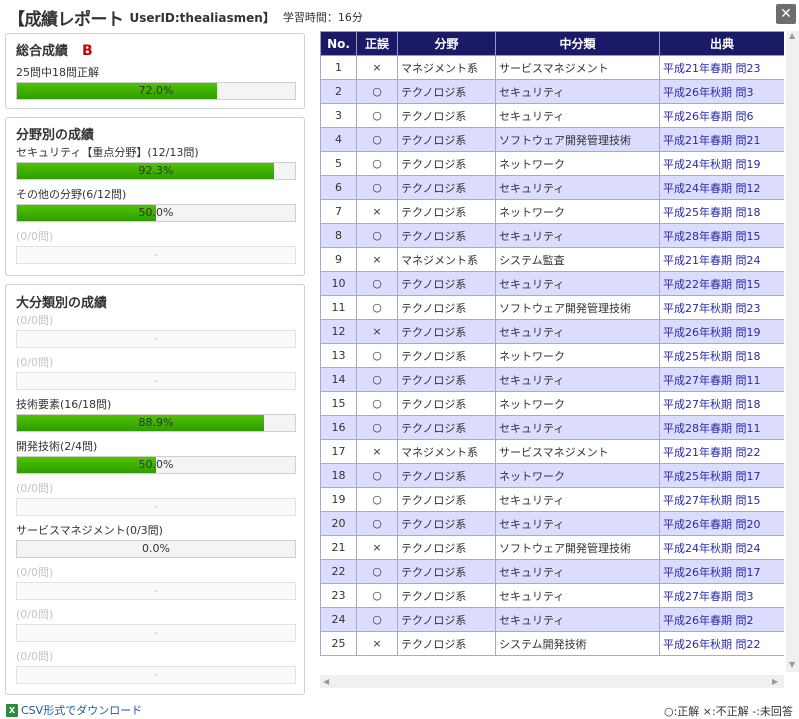 The width and height of the screenshot is (799, 719). What do you see at coordinates (721, 139) in the screenshot?
I see `cell-source: 平成21年春期 問21` at bounding box center [721, 139].